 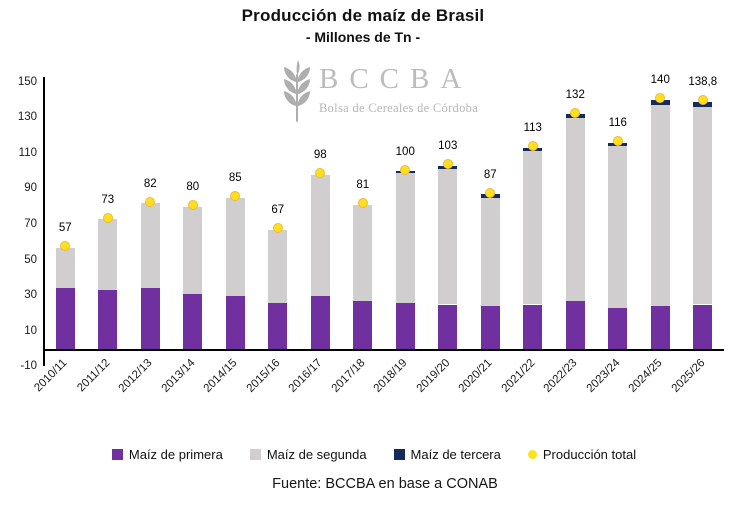 I want to click on x-tick-label: 2013/14, so click(x=178, y=376).